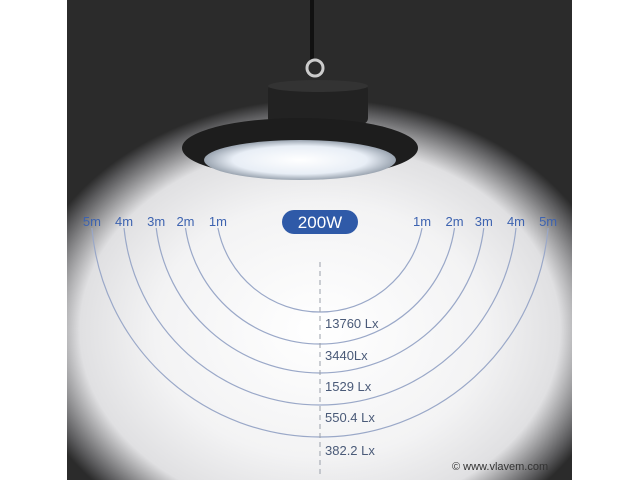 The height and width of the screenshot is (480, 640). I want to click on distance-label-right: 4m, so click(516, 221).